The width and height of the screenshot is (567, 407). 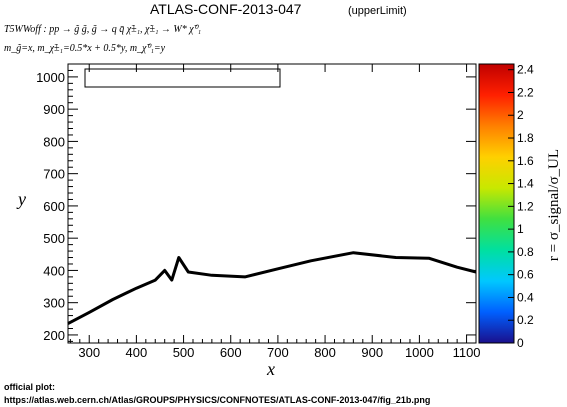 I want to click on legend-box, so click(x=182, y=78).